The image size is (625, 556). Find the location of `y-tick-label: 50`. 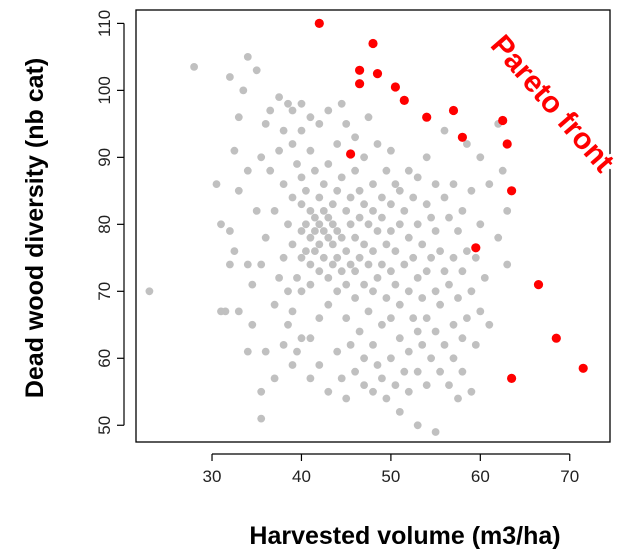

y-tick-label: 50 is located at coordinates (104, 425).